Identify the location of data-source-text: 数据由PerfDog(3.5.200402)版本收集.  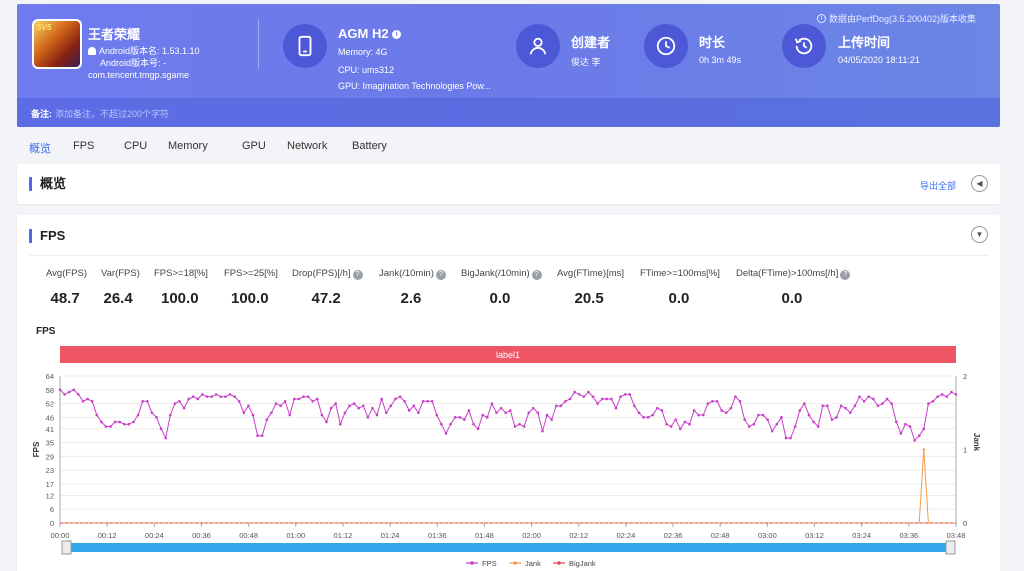
(902, 19).